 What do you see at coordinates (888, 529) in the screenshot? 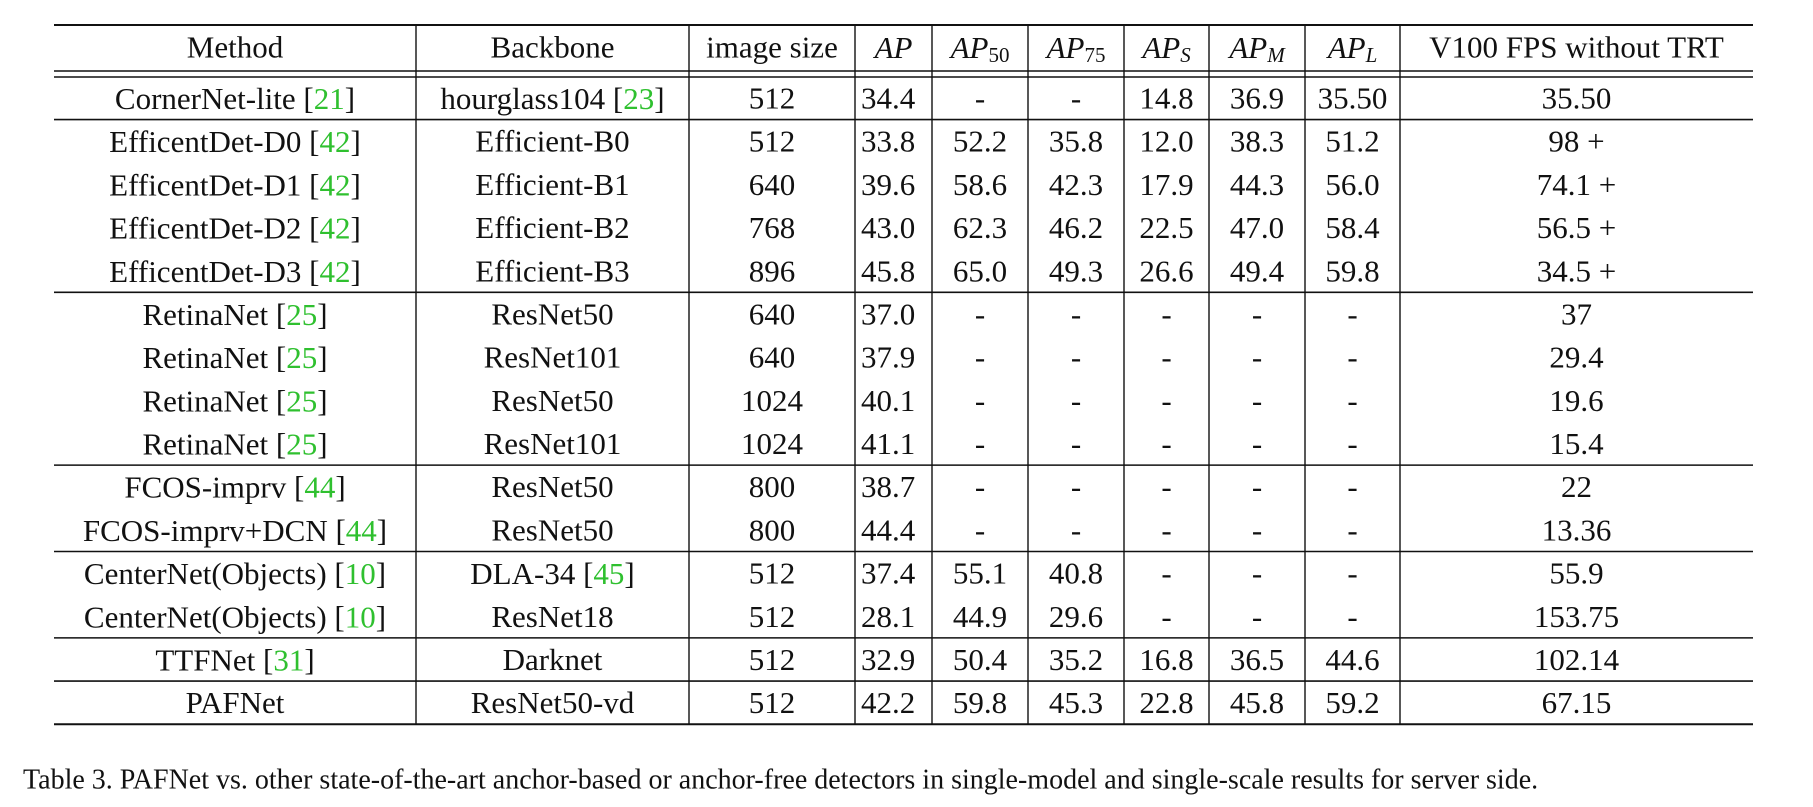
I see `table-cell: 44.4` at bounding box center [888, 529].